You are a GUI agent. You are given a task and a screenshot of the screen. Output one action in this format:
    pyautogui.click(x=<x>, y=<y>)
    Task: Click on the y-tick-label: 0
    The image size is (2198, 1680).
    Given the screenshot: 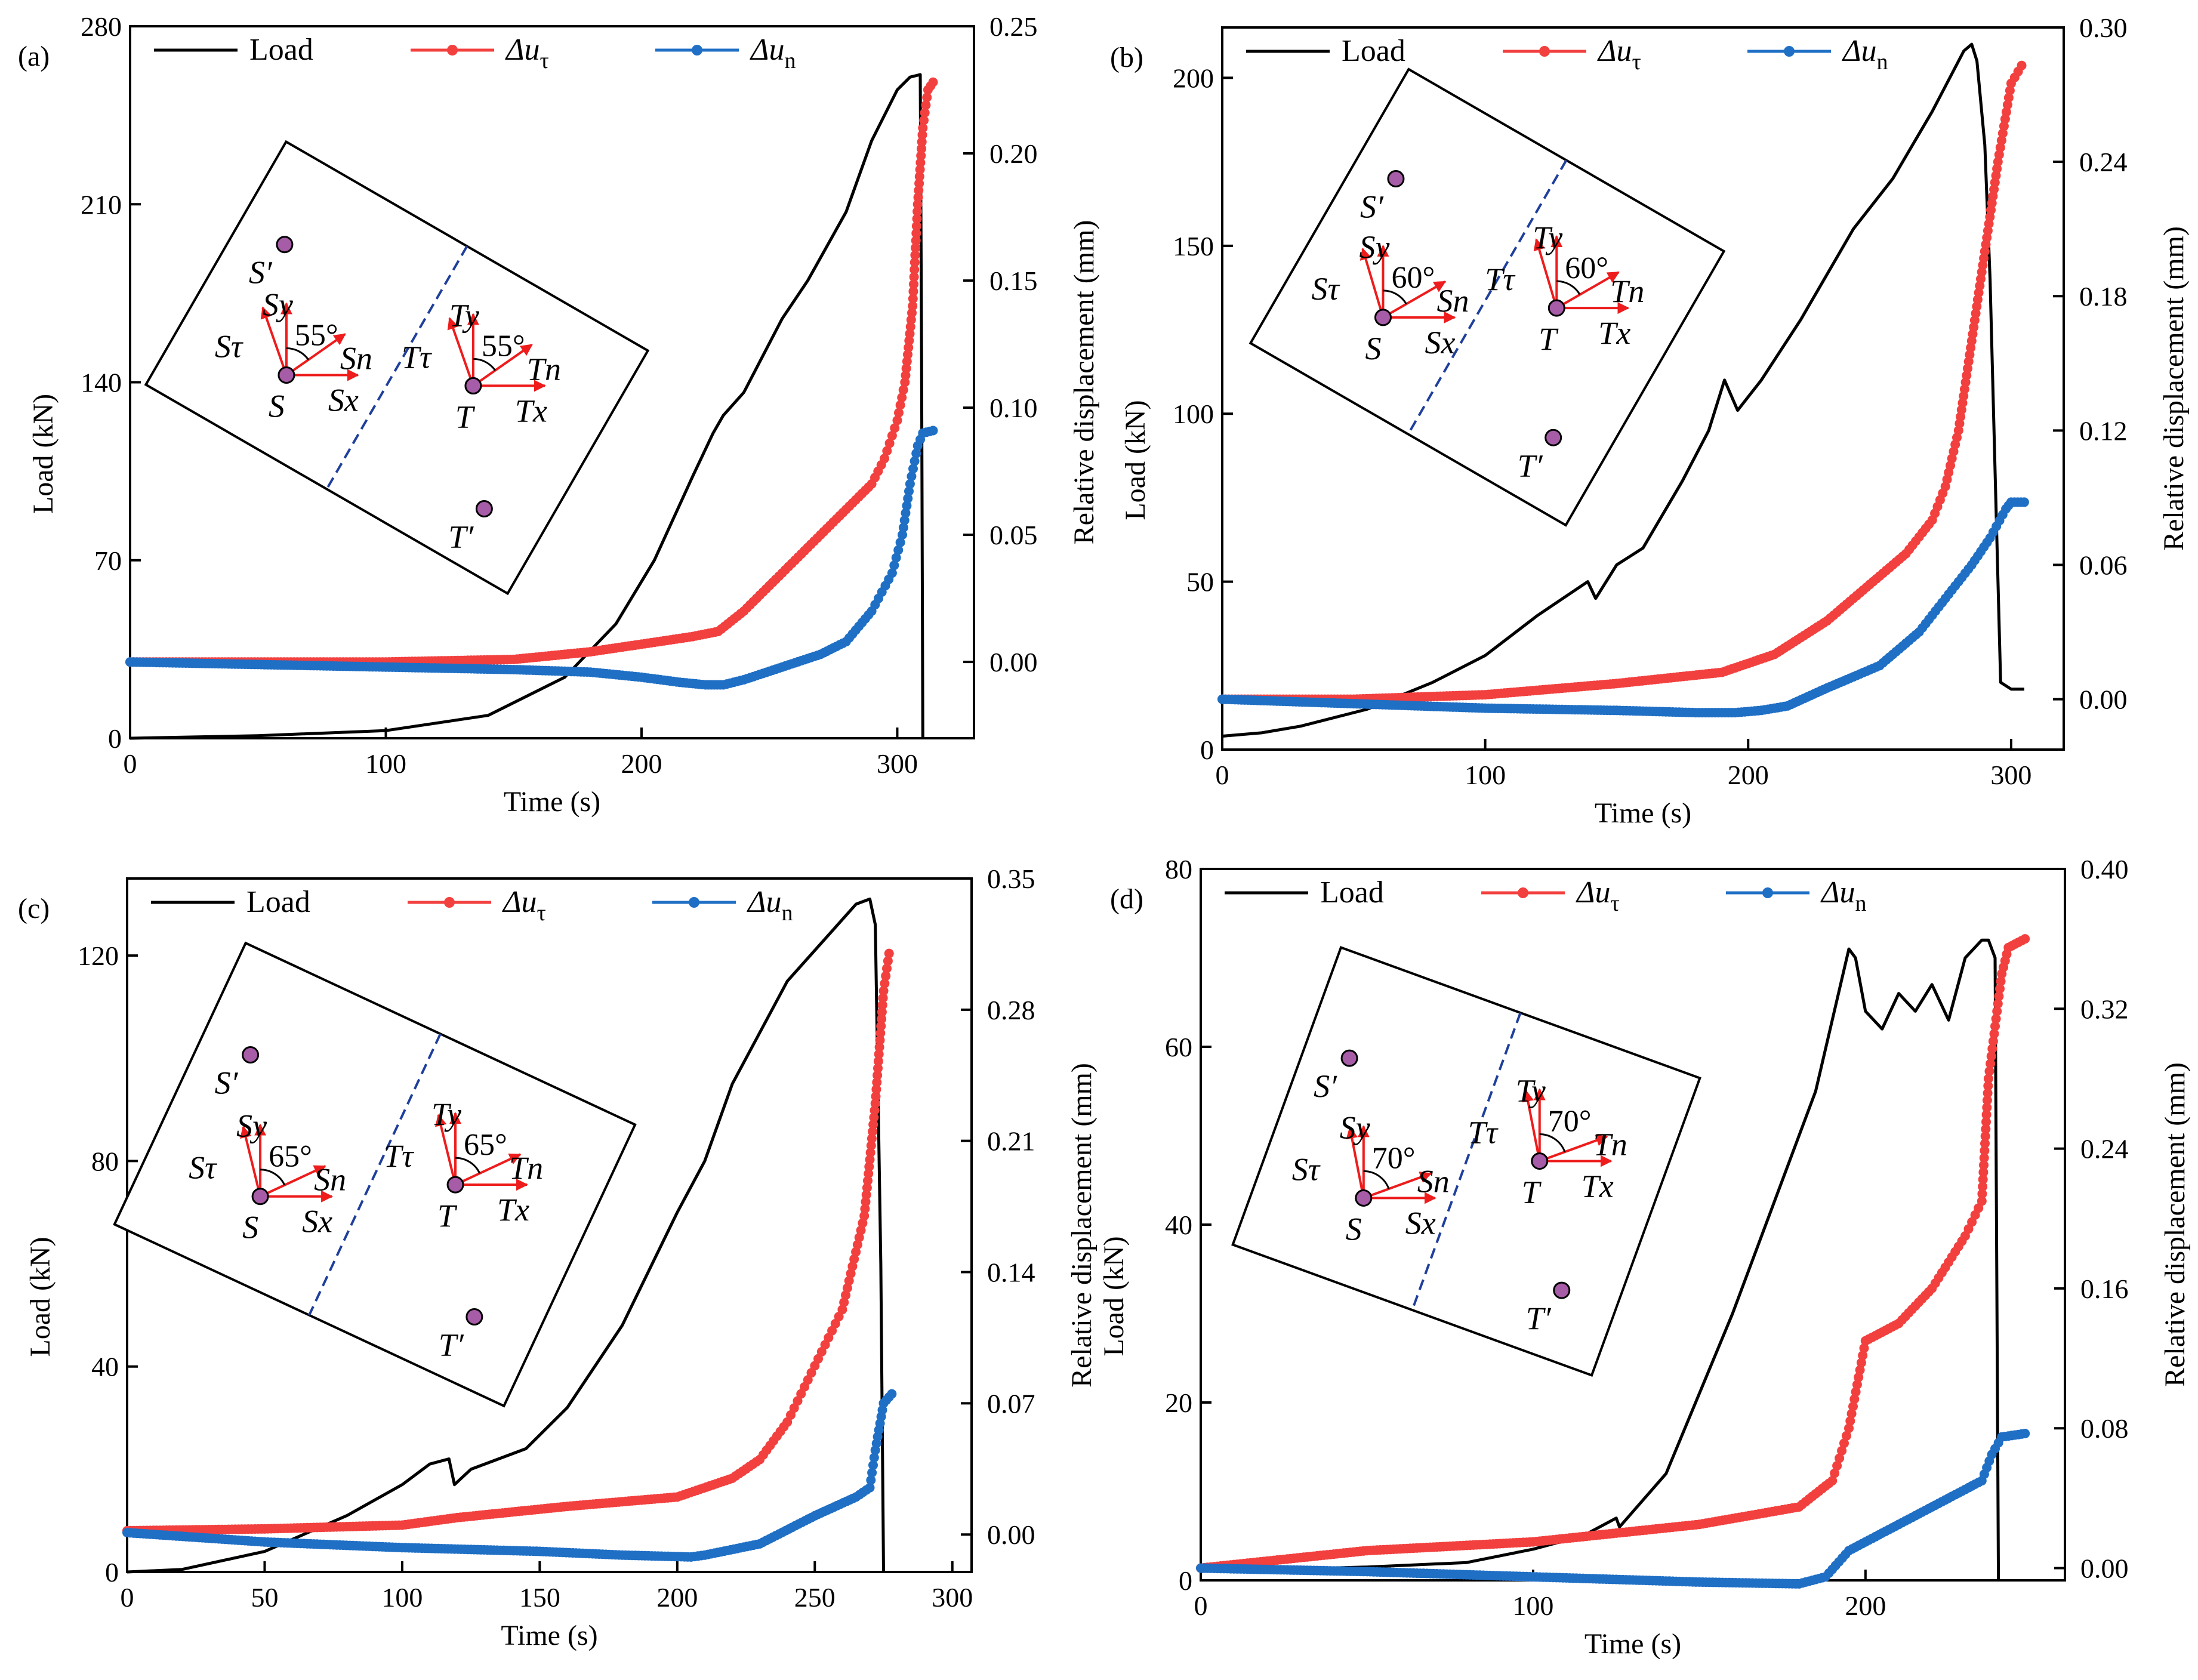 What is the action you would take?
    pyautogui.click(x=1185, y=1580)
    